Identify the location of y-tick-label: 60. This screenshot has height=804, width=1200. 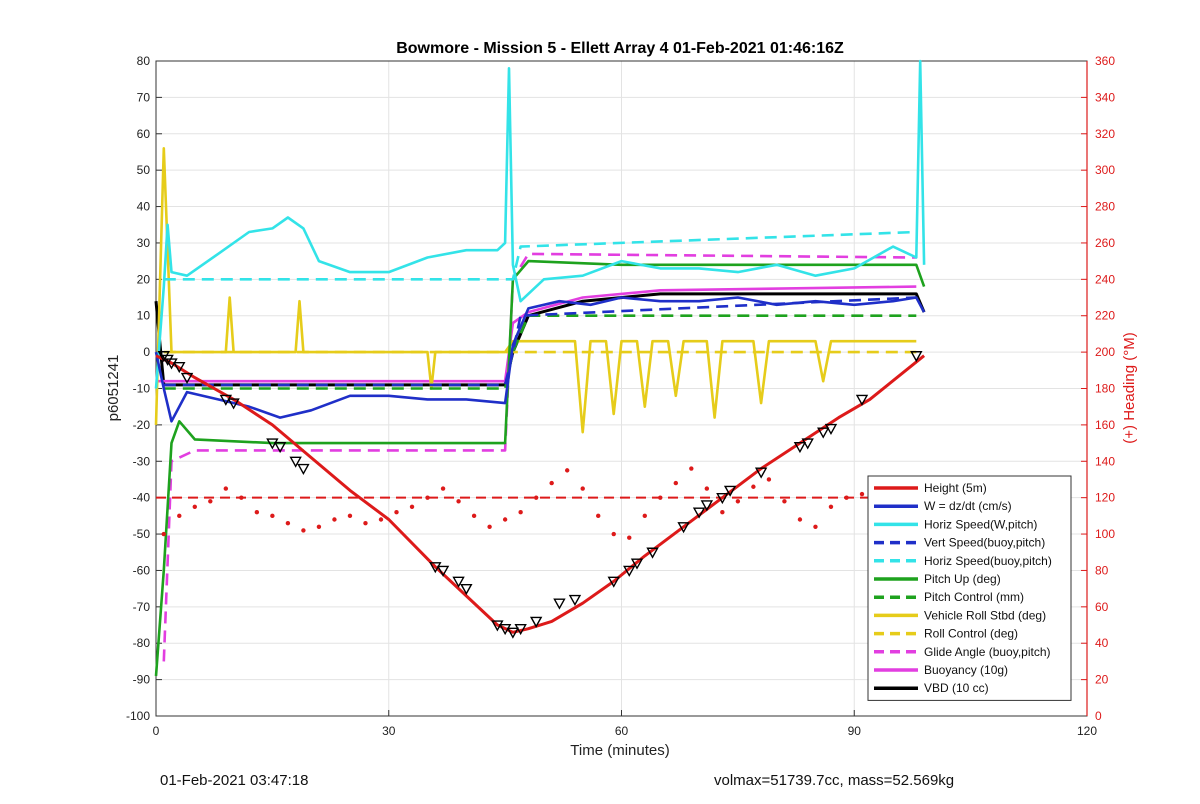
(144, 134).